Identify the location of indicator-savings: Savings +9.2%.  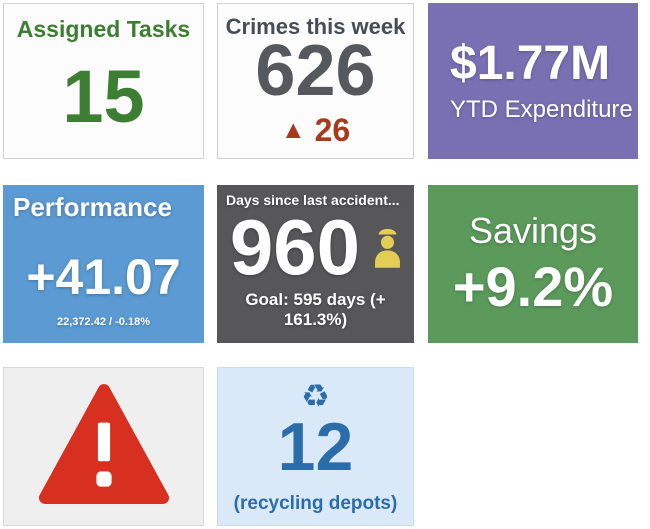
(533, 264).